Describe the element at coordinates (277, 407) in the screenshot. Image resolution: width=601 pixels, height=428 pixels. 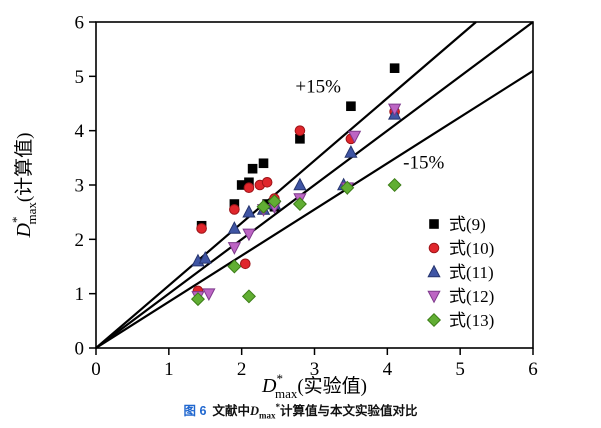
I see `caption-superscript: *` at that location.